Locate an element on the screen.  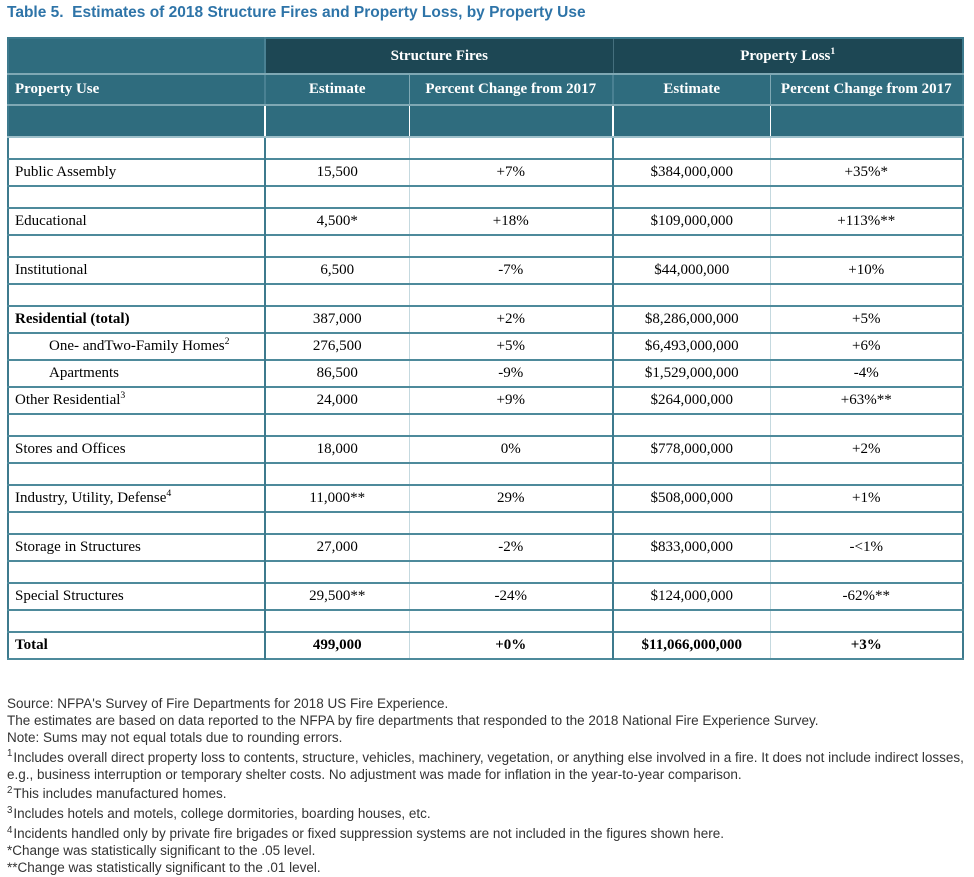
column-header-loss-estimate: Estimate is located at coordinates (692, 90).